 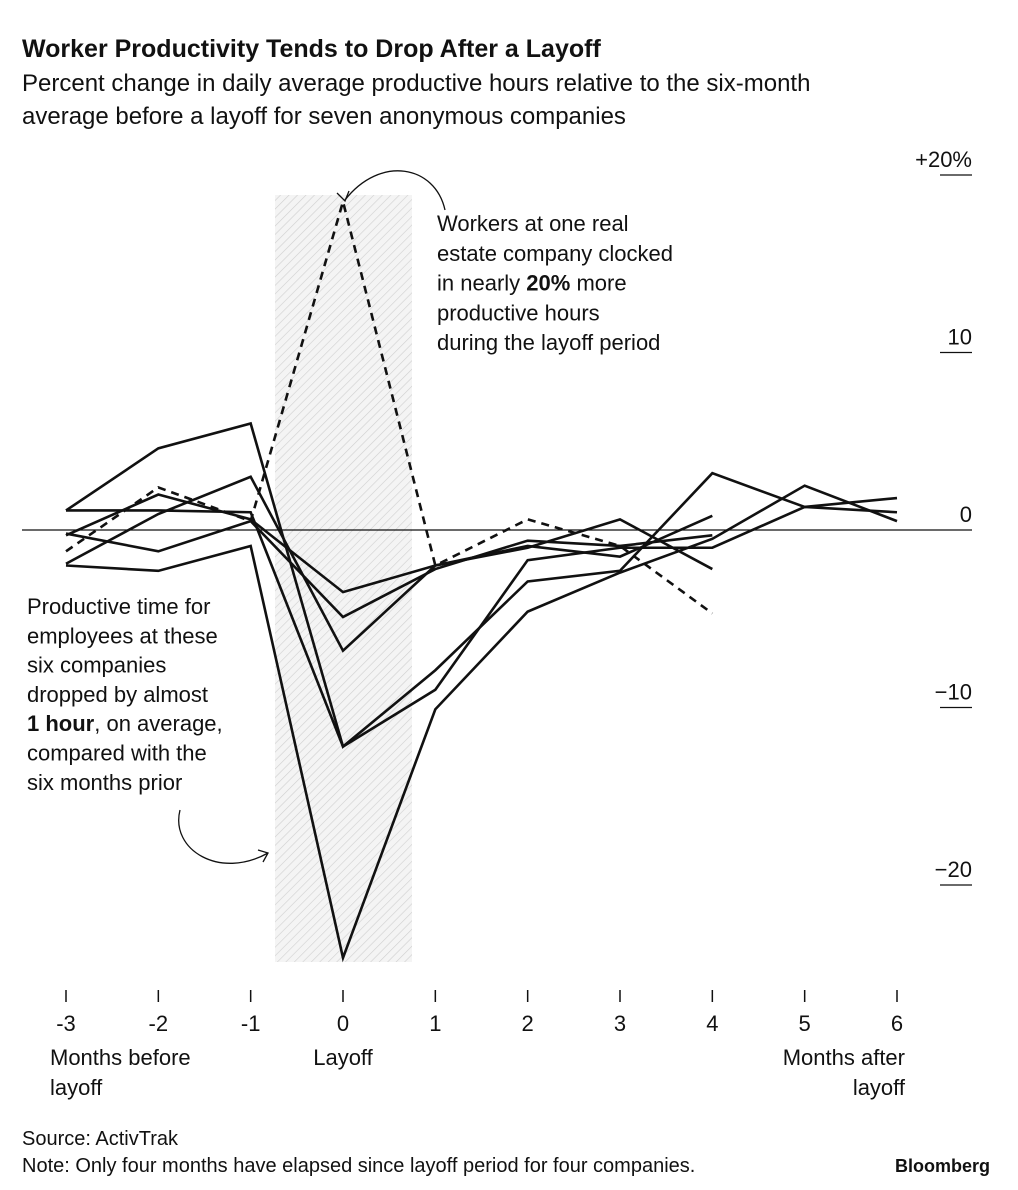 What do you see at coordinates (897, 1023) in the screenshot?
I see `x-tick-label: 6` at bounding box center [897, 1023].